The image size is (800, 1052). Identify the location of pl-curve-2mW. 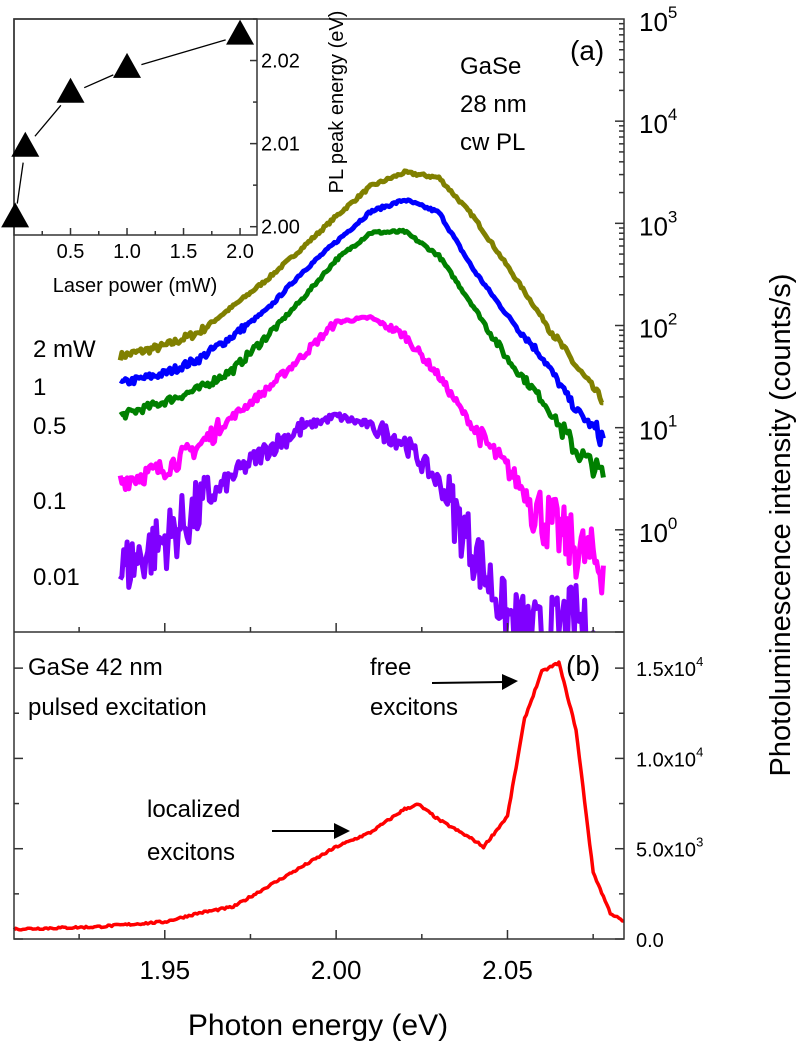
(361, 287).